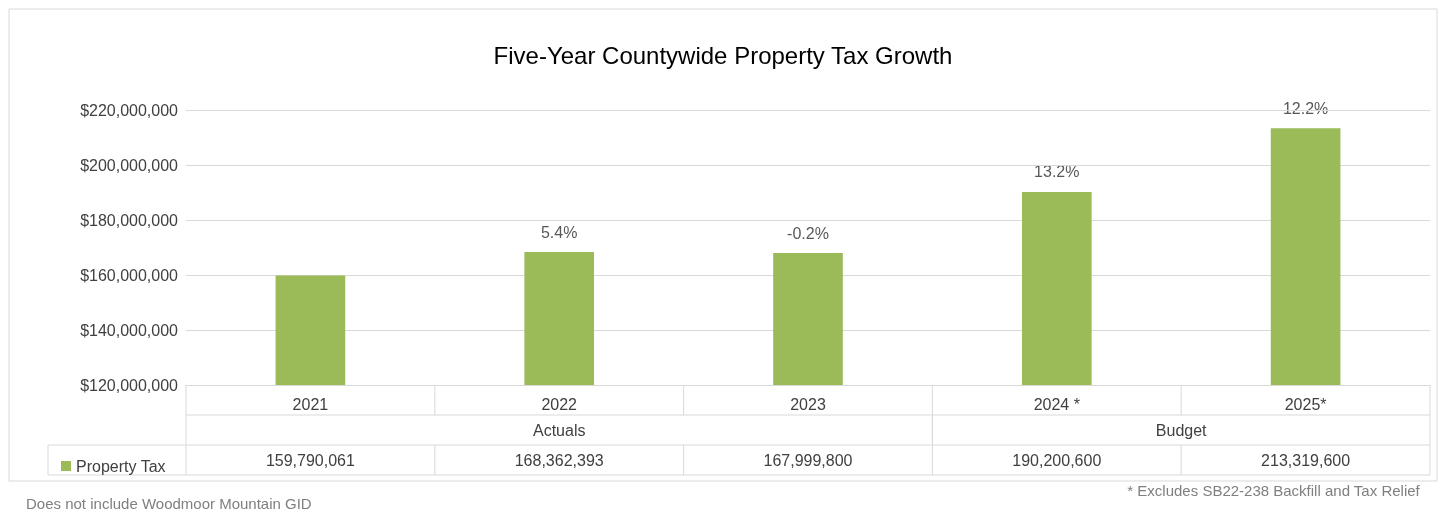 This screenshot has width=1446, height=522. Describe the element at coordinates (129, 220) in the screenshot. I see `y-tick-label: $180,000,000` at that location.